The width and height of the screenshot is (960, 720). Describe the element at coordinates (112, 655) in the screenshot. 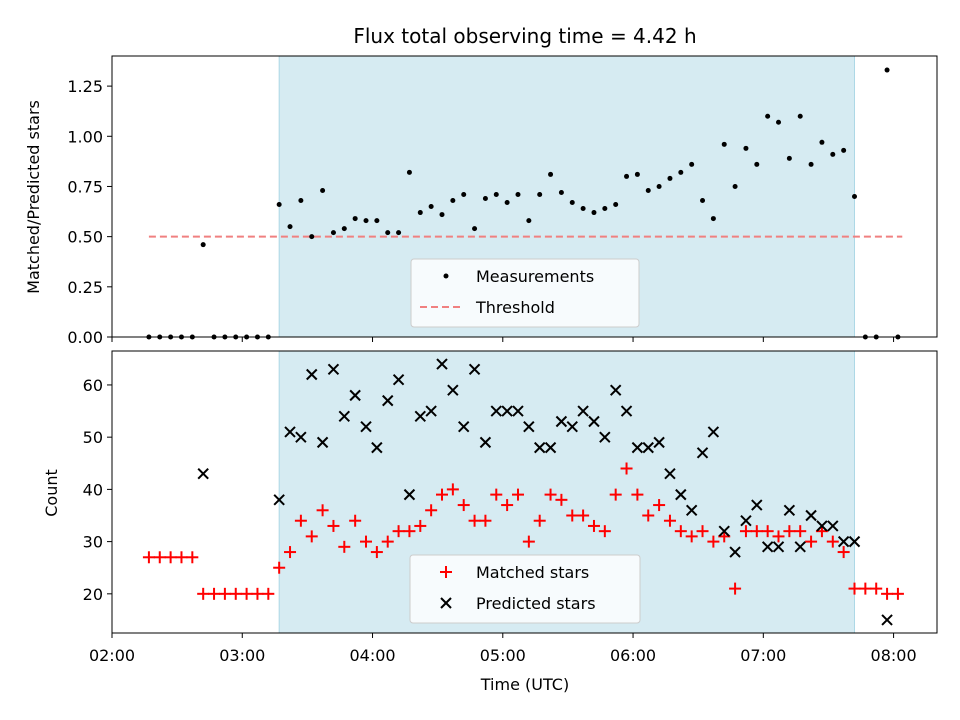

I see `x-tick-label: 02:00` at that location.